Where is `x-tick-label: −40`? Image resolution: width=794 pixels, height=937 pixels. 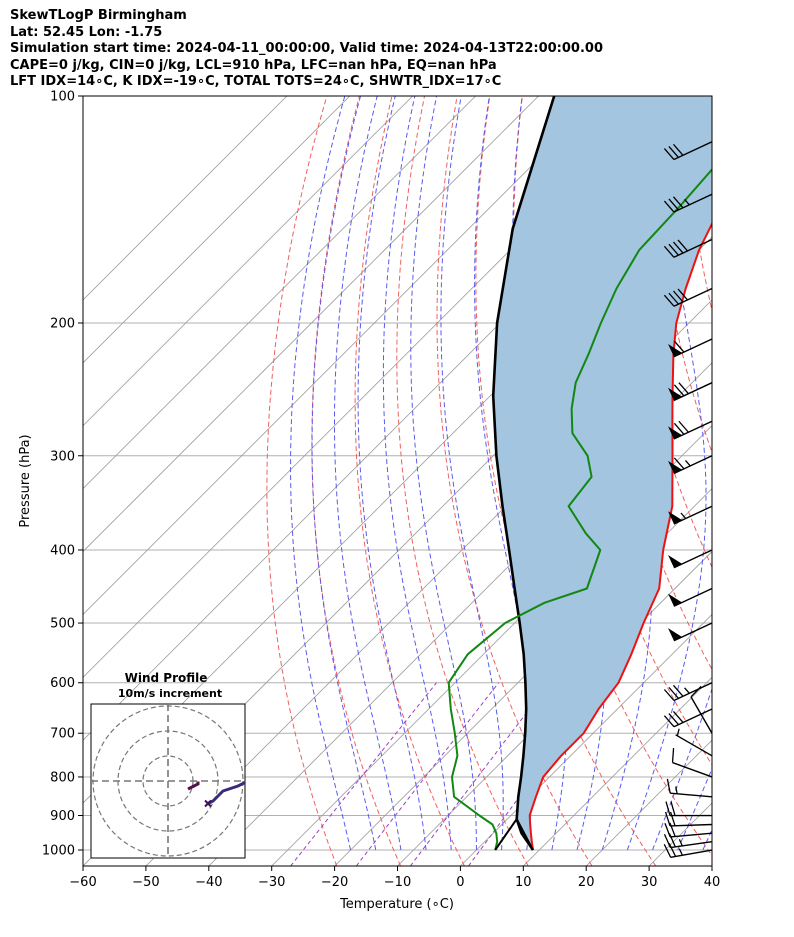 x-tick-label: −40 is located at coordinates (208, 882).